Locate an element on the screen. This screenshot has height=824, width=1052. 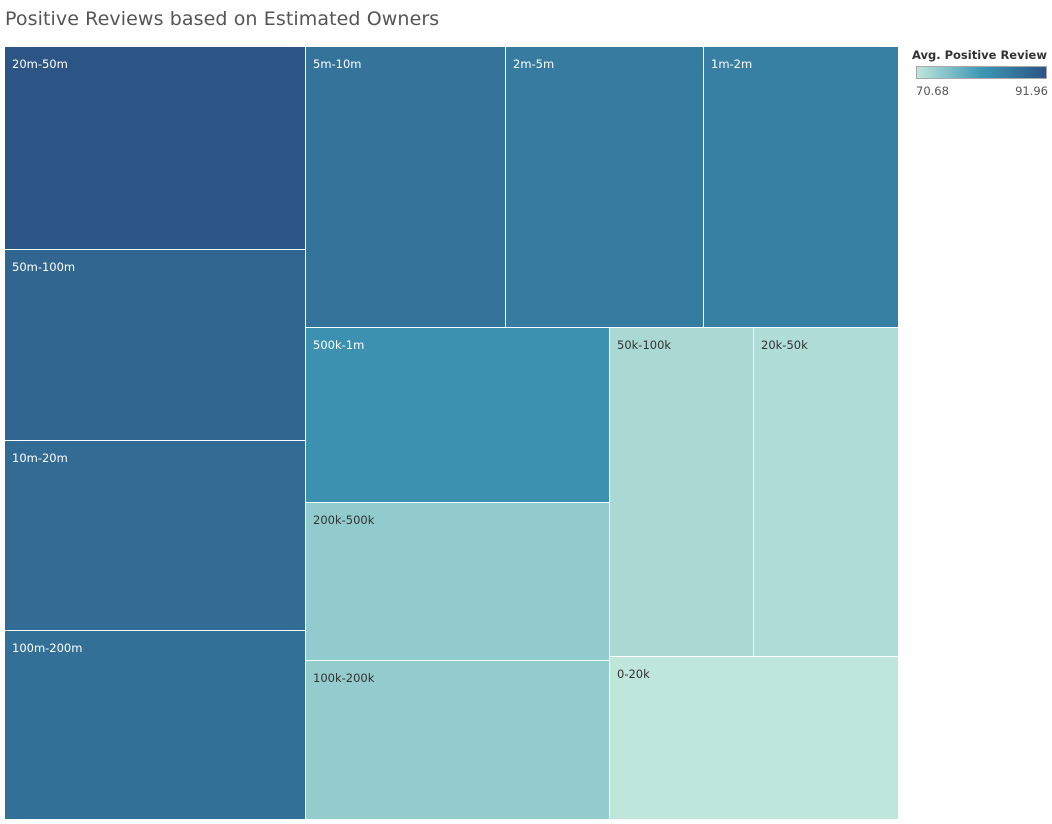
treemap-cell-100k-200k: 100k-200k is located at coordinates (458, 740).